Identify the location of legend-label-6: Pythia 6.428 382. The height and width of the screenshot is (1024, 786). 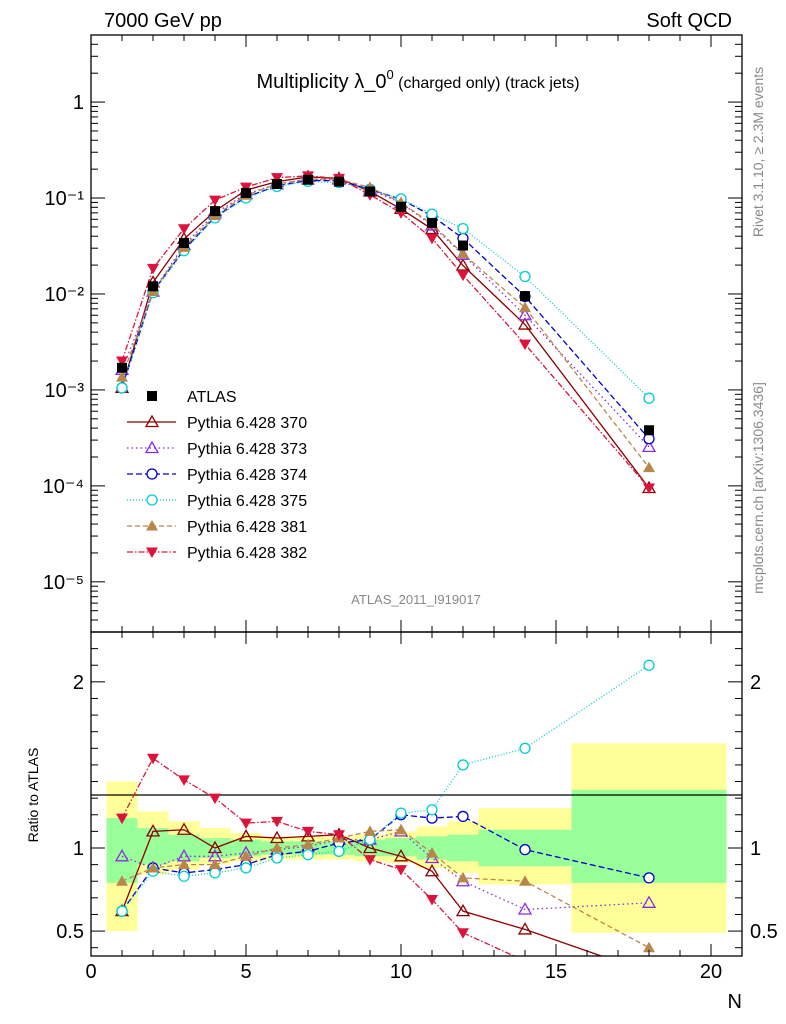
(247, 553).